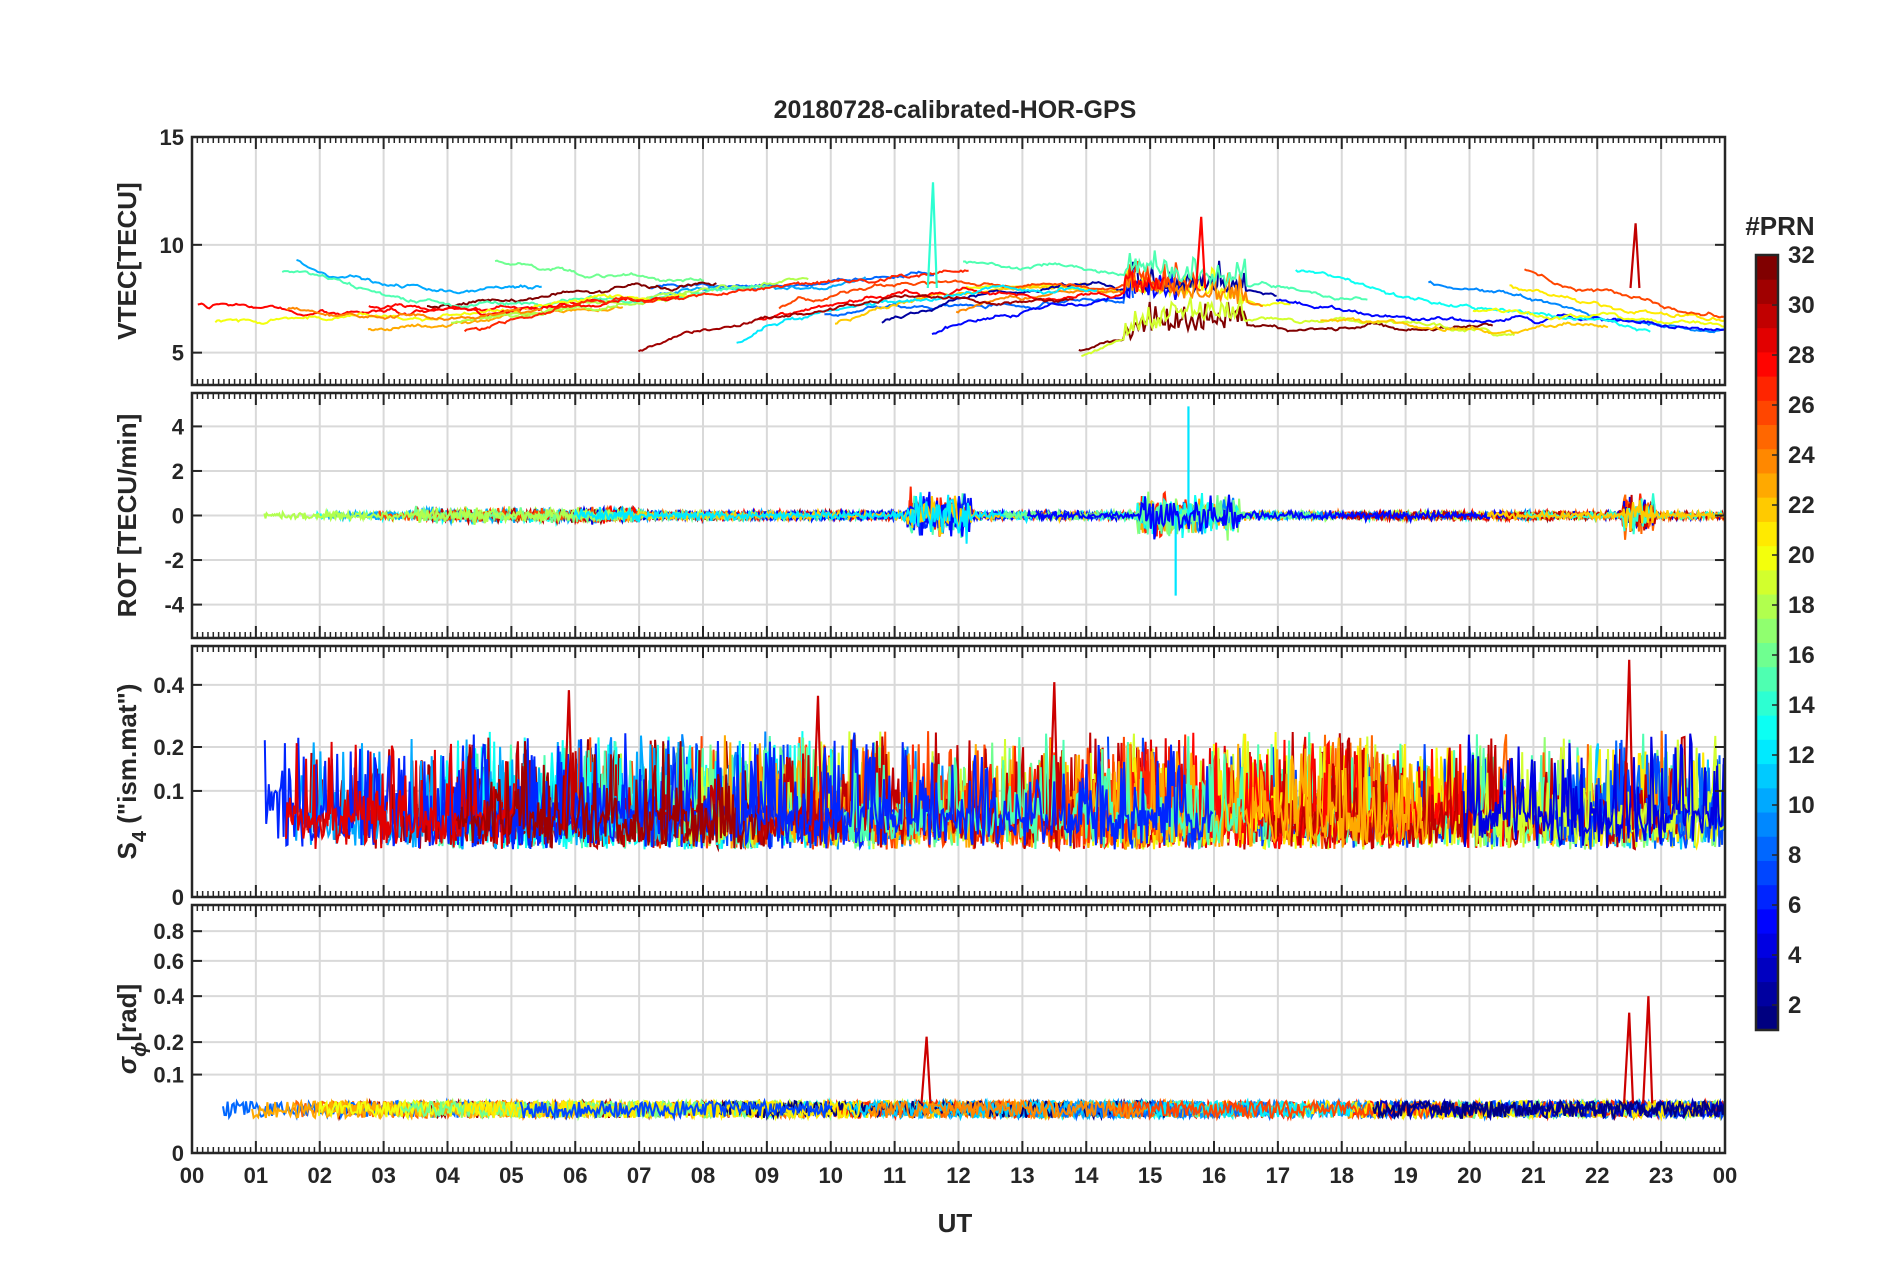  Describe the element at coordinates (767, 1175) in the screenshot. I see `x-tick-label: 09` at that location.